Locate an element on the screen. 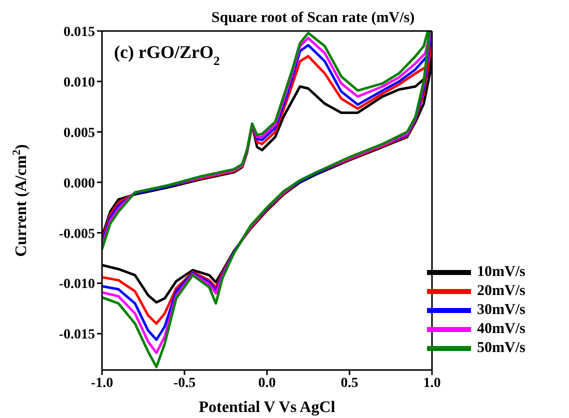 This screenshot has height=418, width=569. x-tick-label: 1.0 is located at coordinates (432, 383).